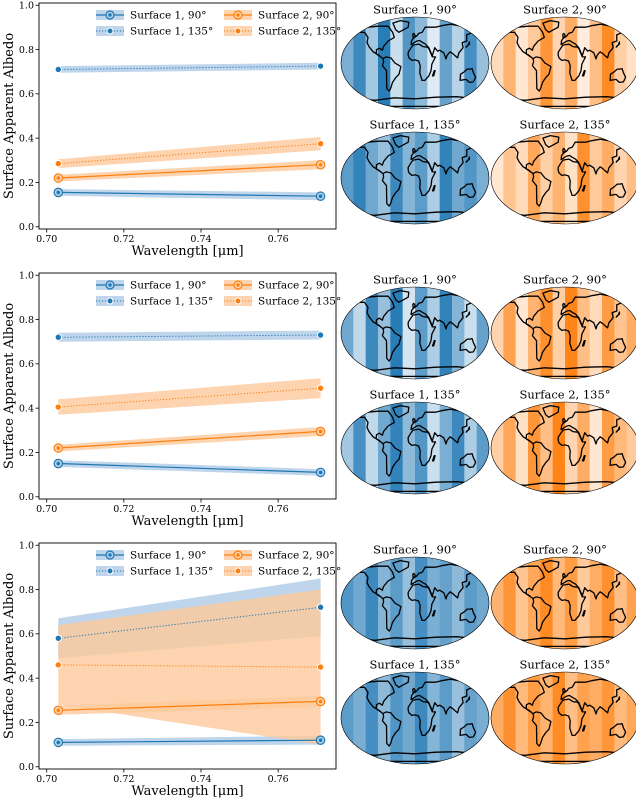 This screenshot has width=636, height=804. I want to click on y-tick-label: 0.4, so click(26, 678).